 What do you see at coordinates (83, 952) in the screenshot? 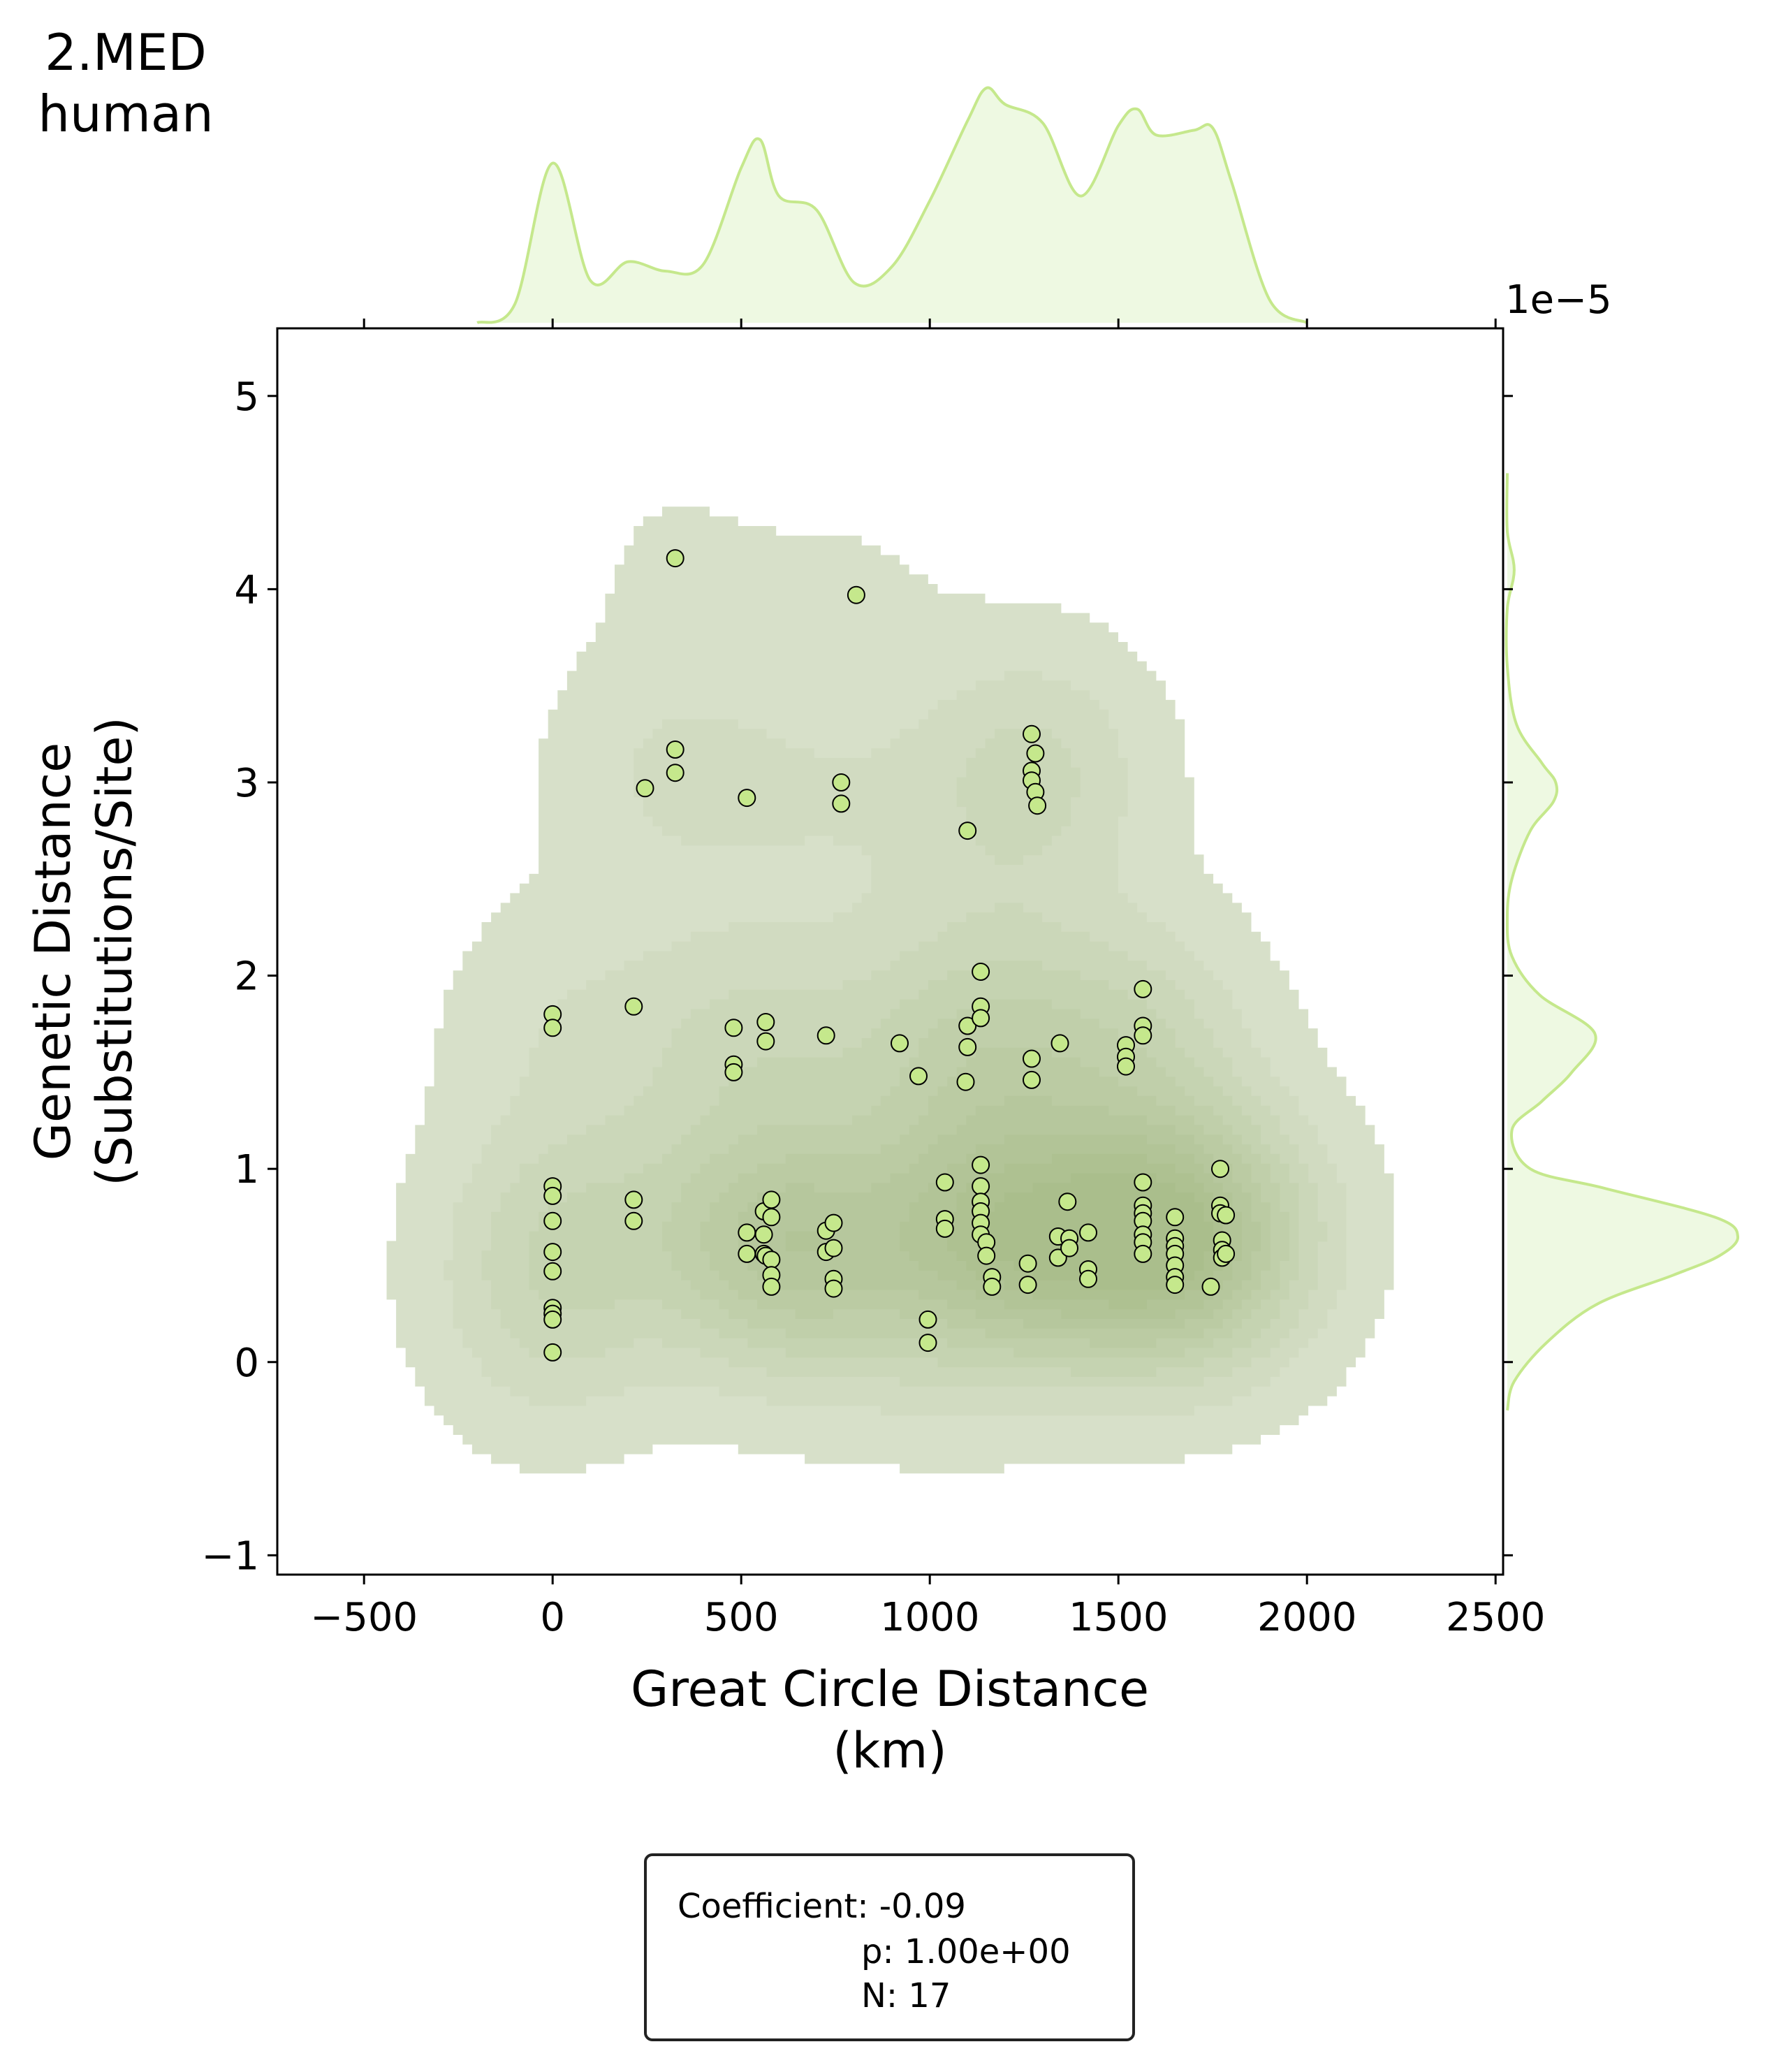
I see `y-axis-label: Genetic Distance (Substitutions/Site)` at bounding box center [83, 952].